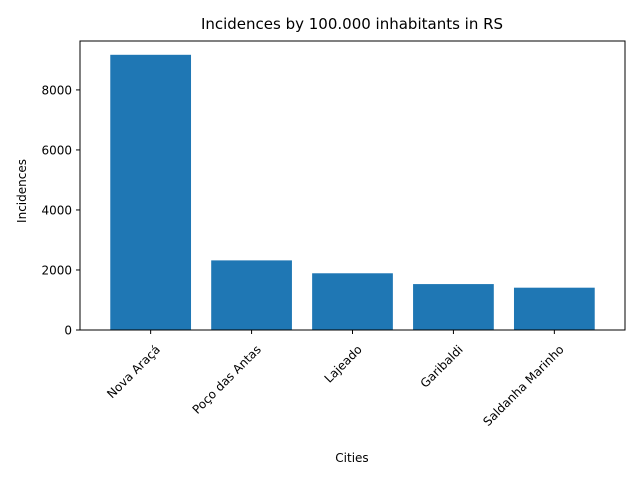  Describe the element at coordinates (351, 458) in the screenshot. I see `x-axis-label: Cities` at that location.